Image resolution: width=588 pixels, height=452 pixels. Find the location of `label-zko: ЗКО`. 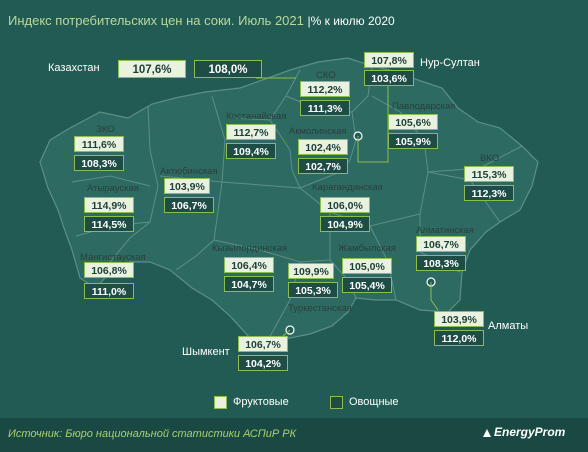

label-zko: ЗКО is located at coordinates (105, 129).